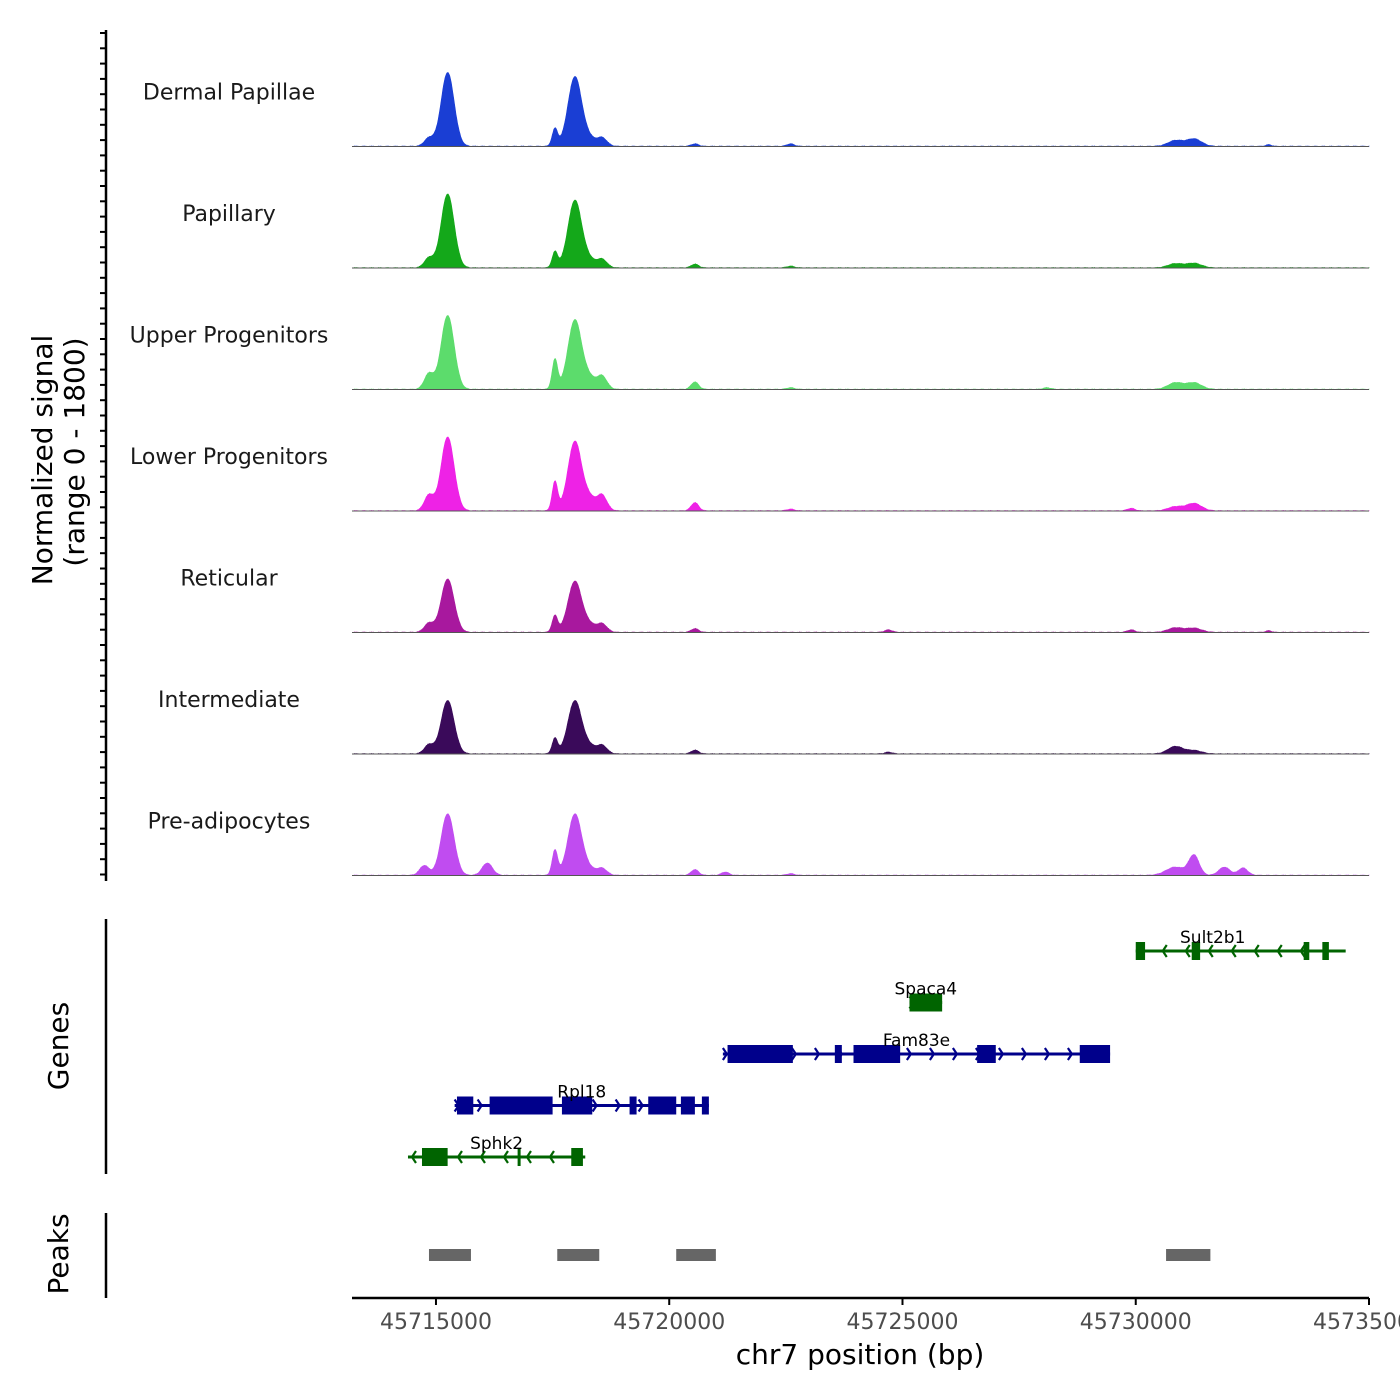 This screenshot has width=1400, height=1400. I want to click on gene-label: Sult2b1, so click(1212, 938).